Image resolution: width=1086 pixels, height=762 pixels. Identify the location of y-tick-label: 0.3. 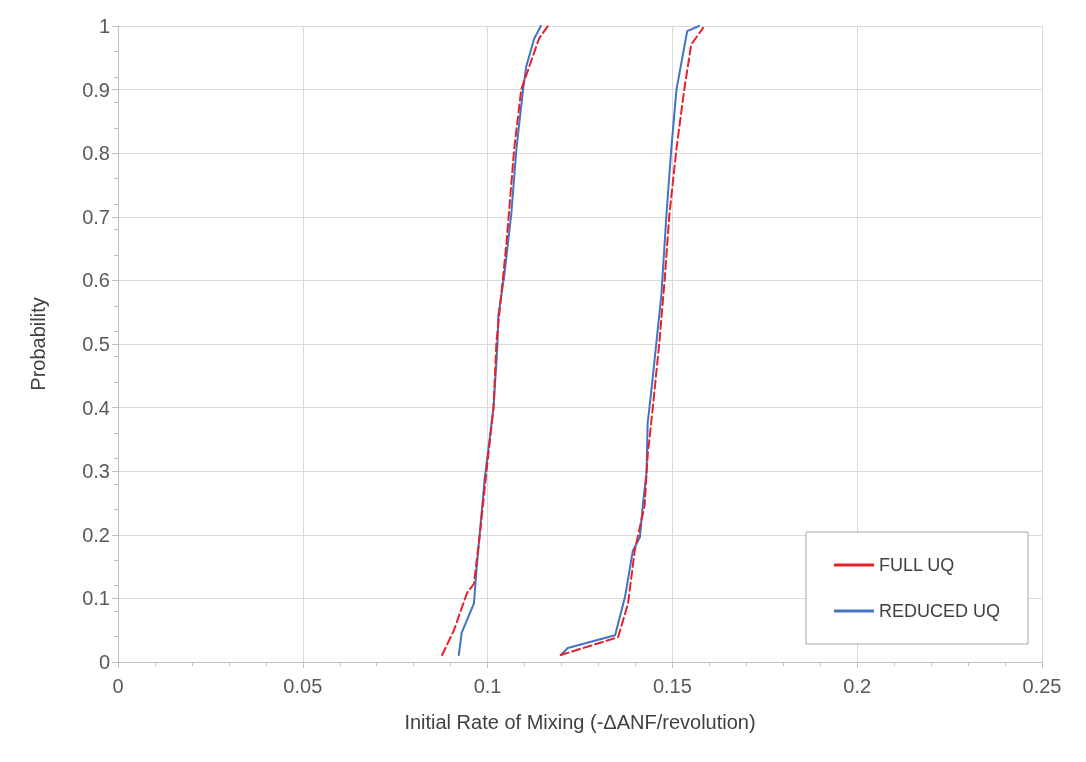
(96, 471).